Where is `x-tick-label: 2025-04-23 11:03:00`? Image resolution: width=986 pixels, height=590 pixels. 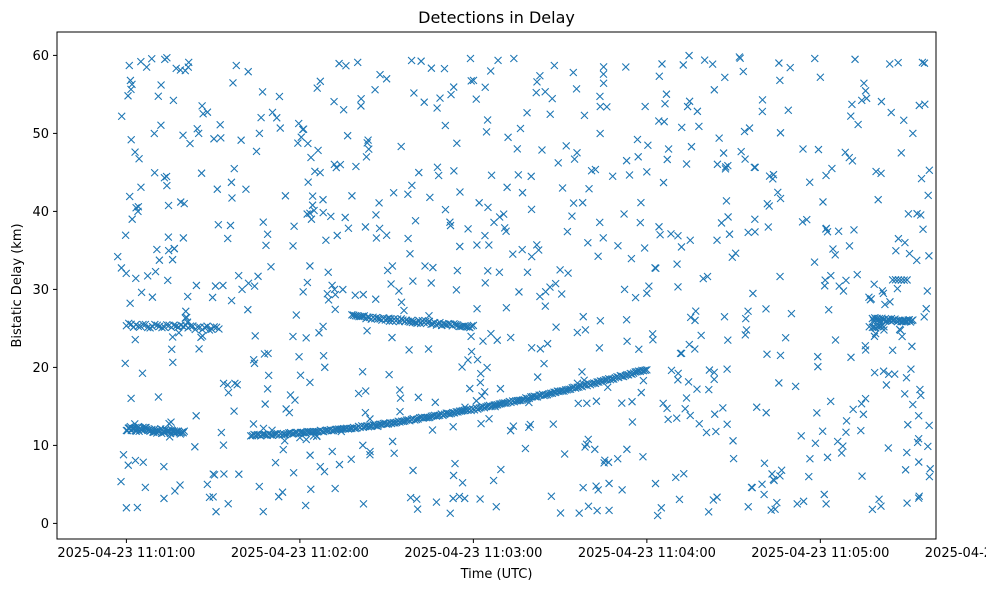
x-tick-label: 2025-04-23 11:03:00 is located at coordinates (473, 553).